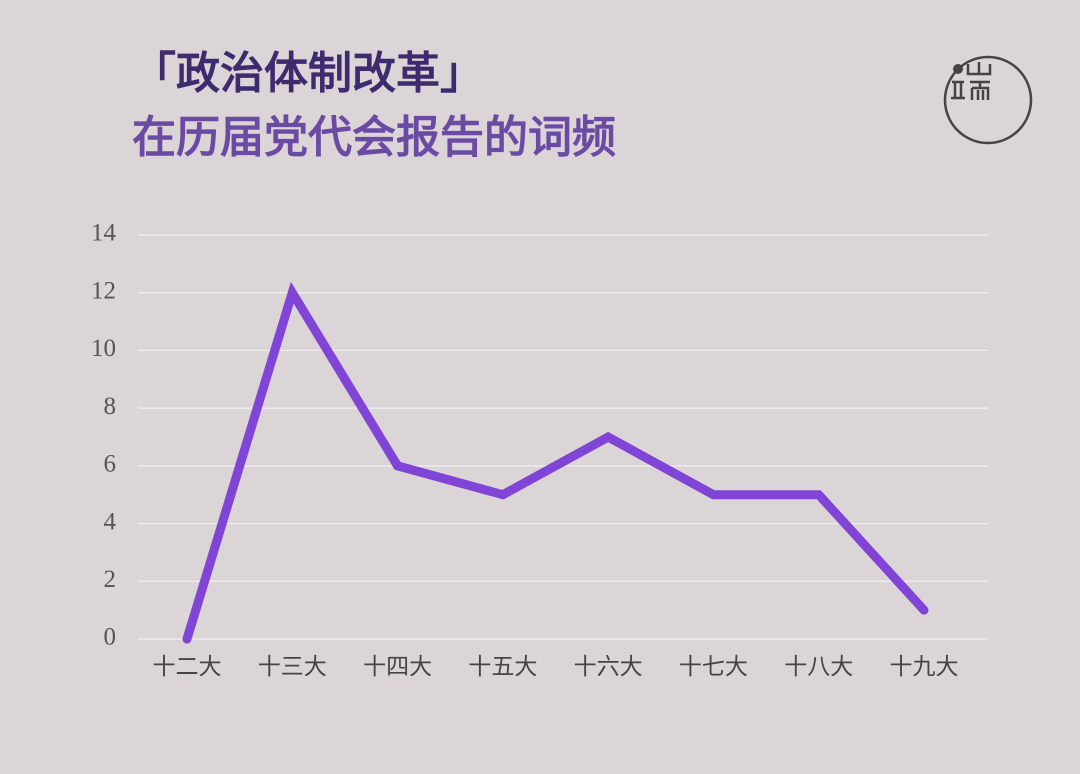 The height and width of the screenshot is (774, 1080). I want to click on x-tick-label: 十七大, so click(713, 667).